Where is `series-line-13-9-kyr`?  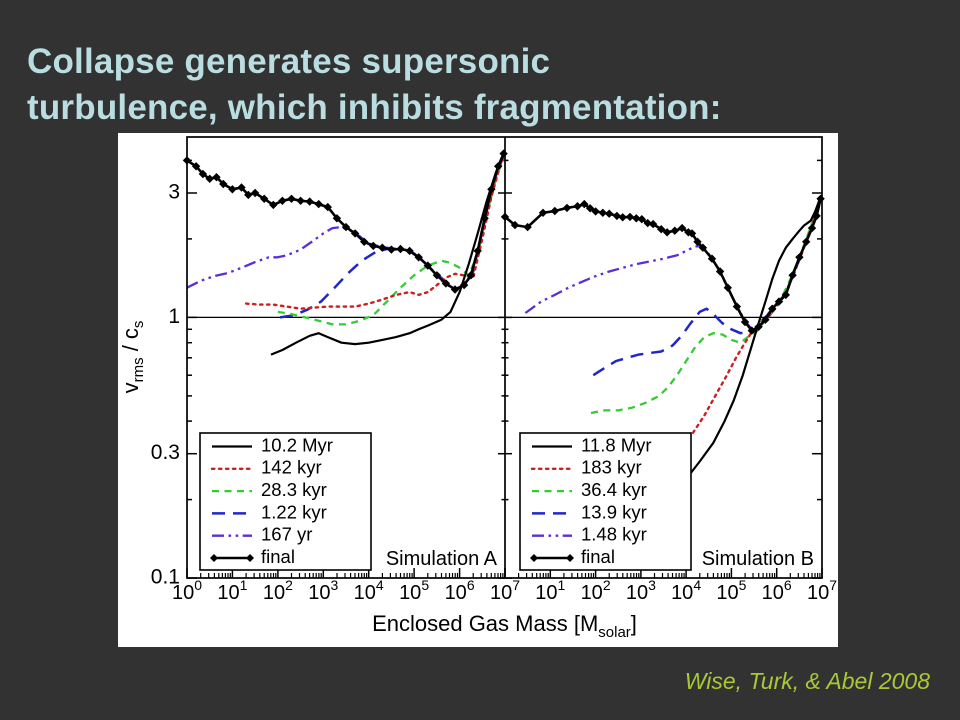
series-line-13-9-kyr is located at coordinates (707, 287).